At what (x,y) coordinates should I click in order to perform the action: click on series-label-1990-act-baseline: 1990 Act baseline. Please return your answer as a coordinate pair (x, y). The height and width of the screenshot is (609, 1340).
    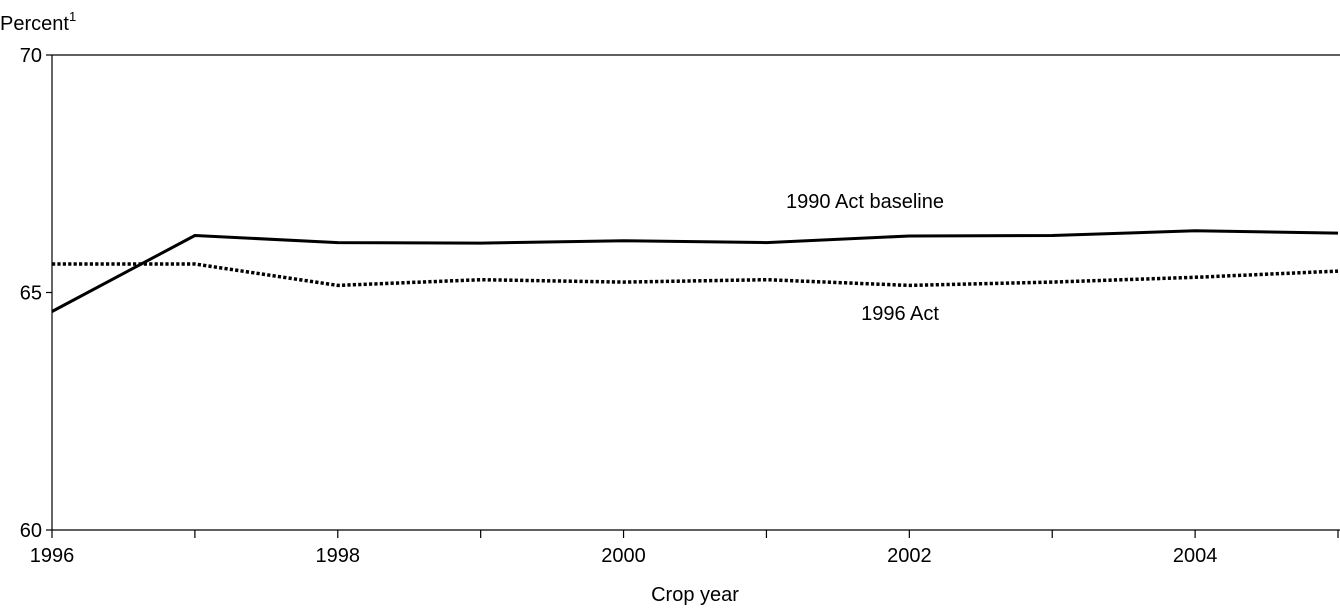
    Looking at the image, I should click on (865, 202).